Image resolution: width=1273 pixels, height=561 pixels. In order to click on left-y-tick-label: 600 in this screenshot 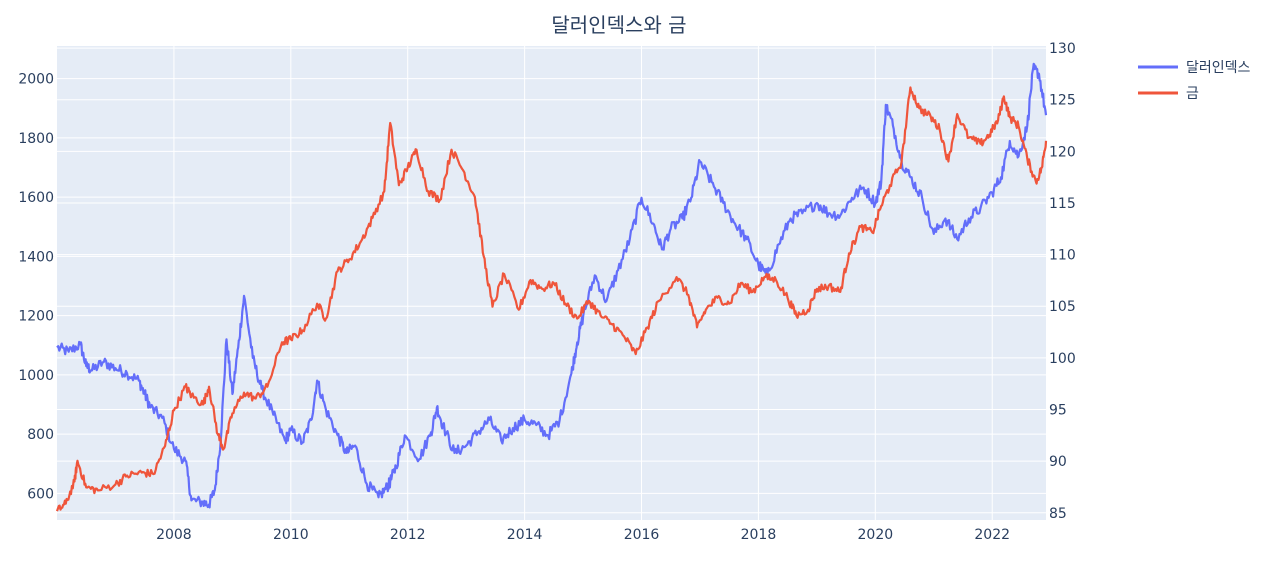, I will do `click(40, 494)`.